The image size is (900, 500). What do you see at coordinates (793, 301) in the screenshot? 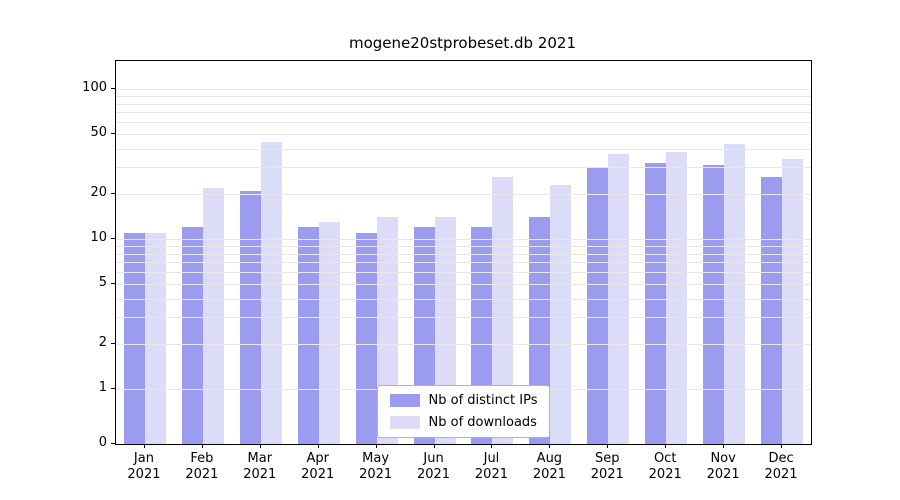
I see `bar-nb-of-downloads-dec` at bounding box center [793, 301].